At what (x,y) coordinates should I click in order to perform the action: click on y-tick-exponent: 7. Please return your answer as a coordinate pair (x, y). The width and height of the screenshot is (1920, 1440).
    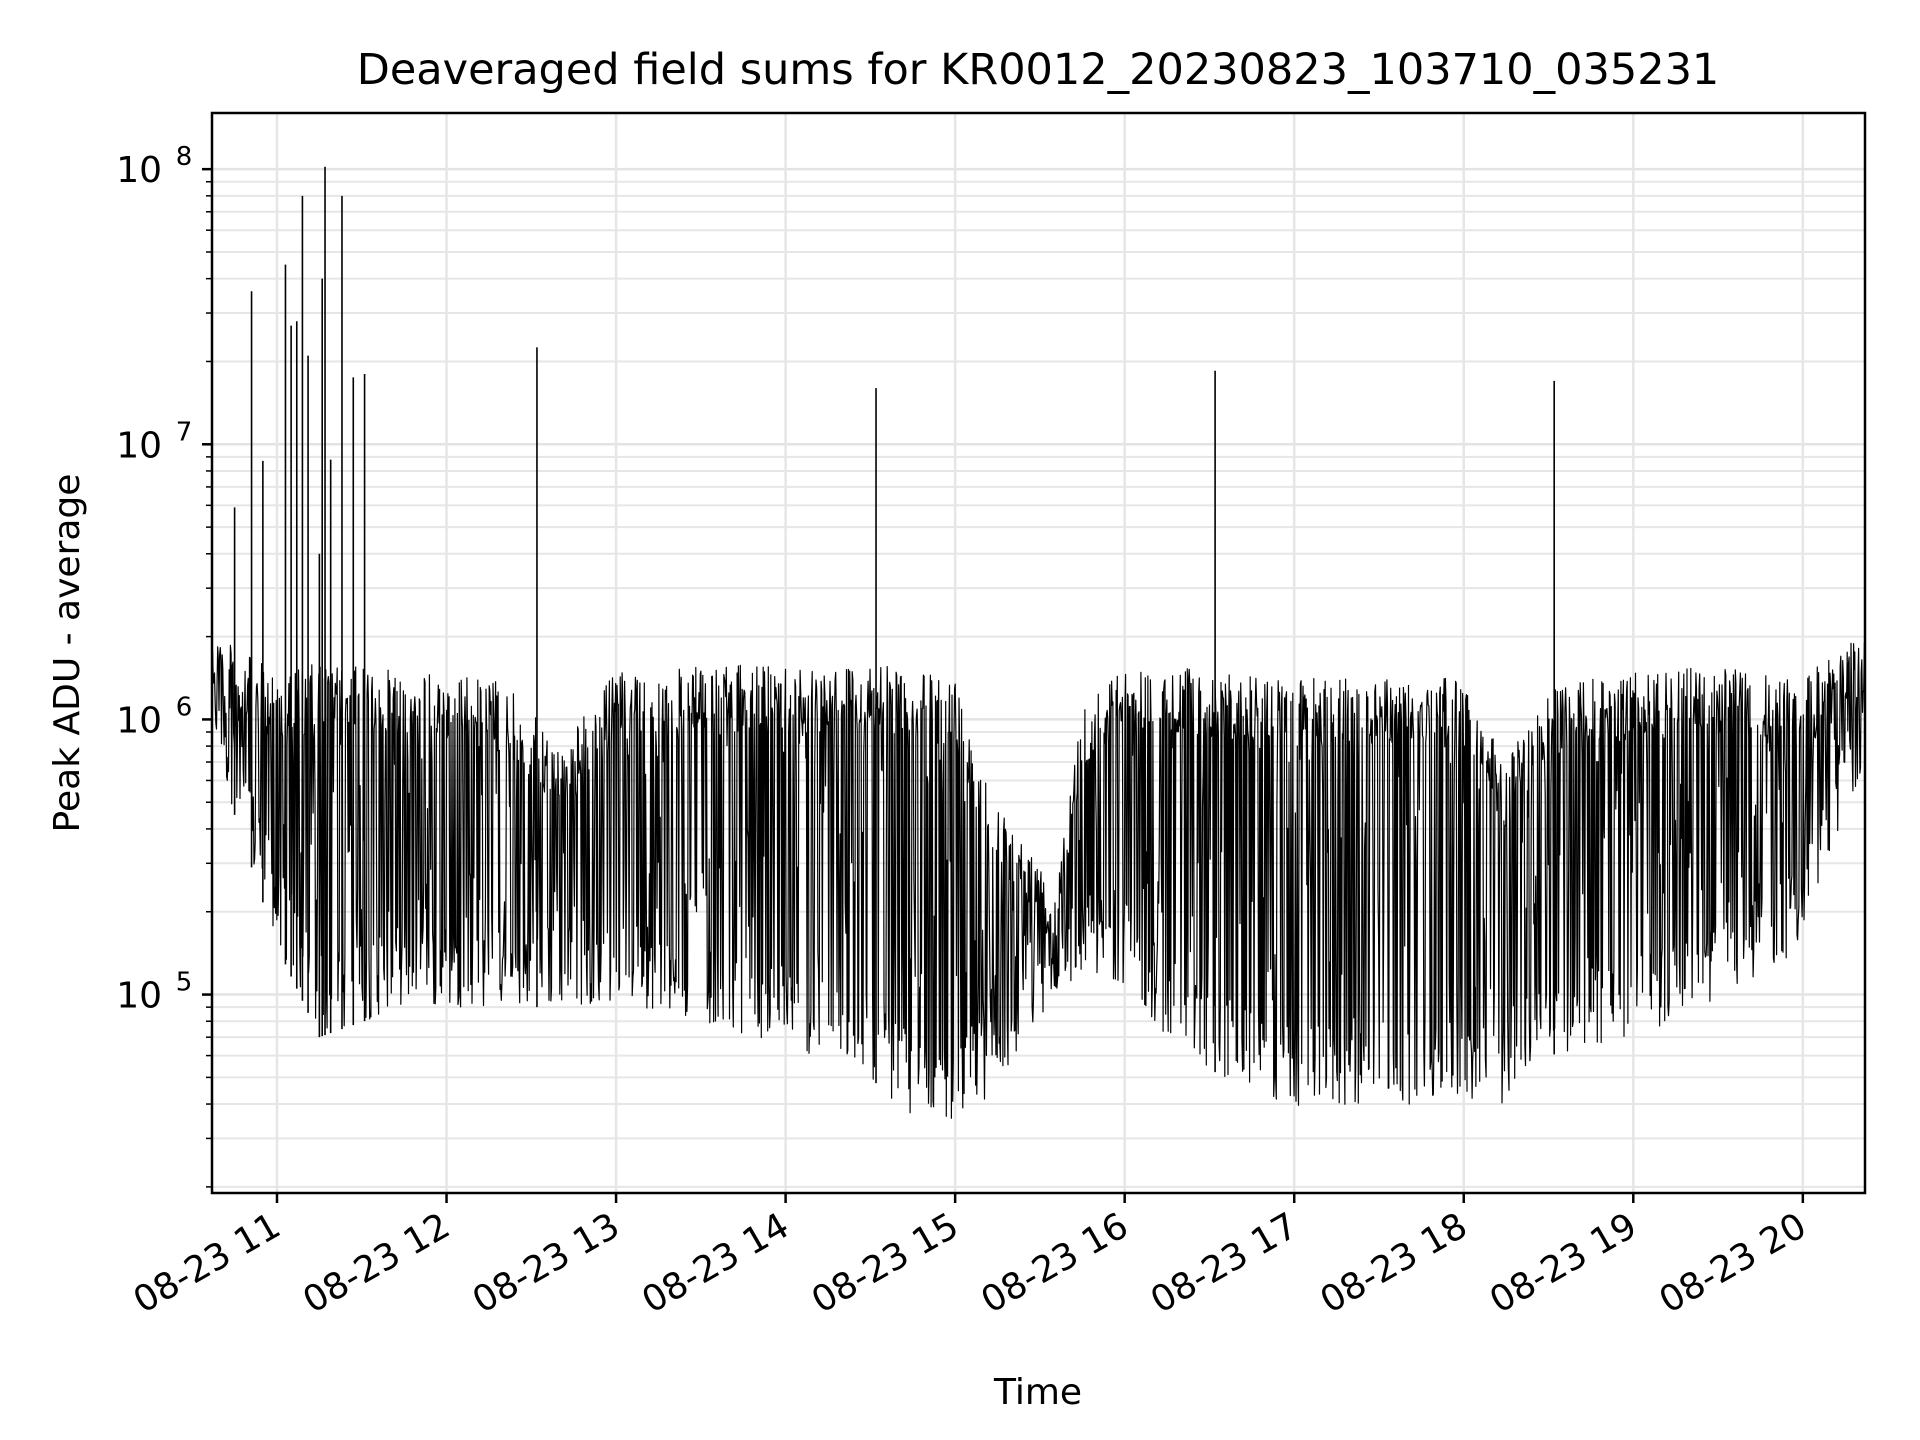
    Looking at the image, I should click on (184, 432).